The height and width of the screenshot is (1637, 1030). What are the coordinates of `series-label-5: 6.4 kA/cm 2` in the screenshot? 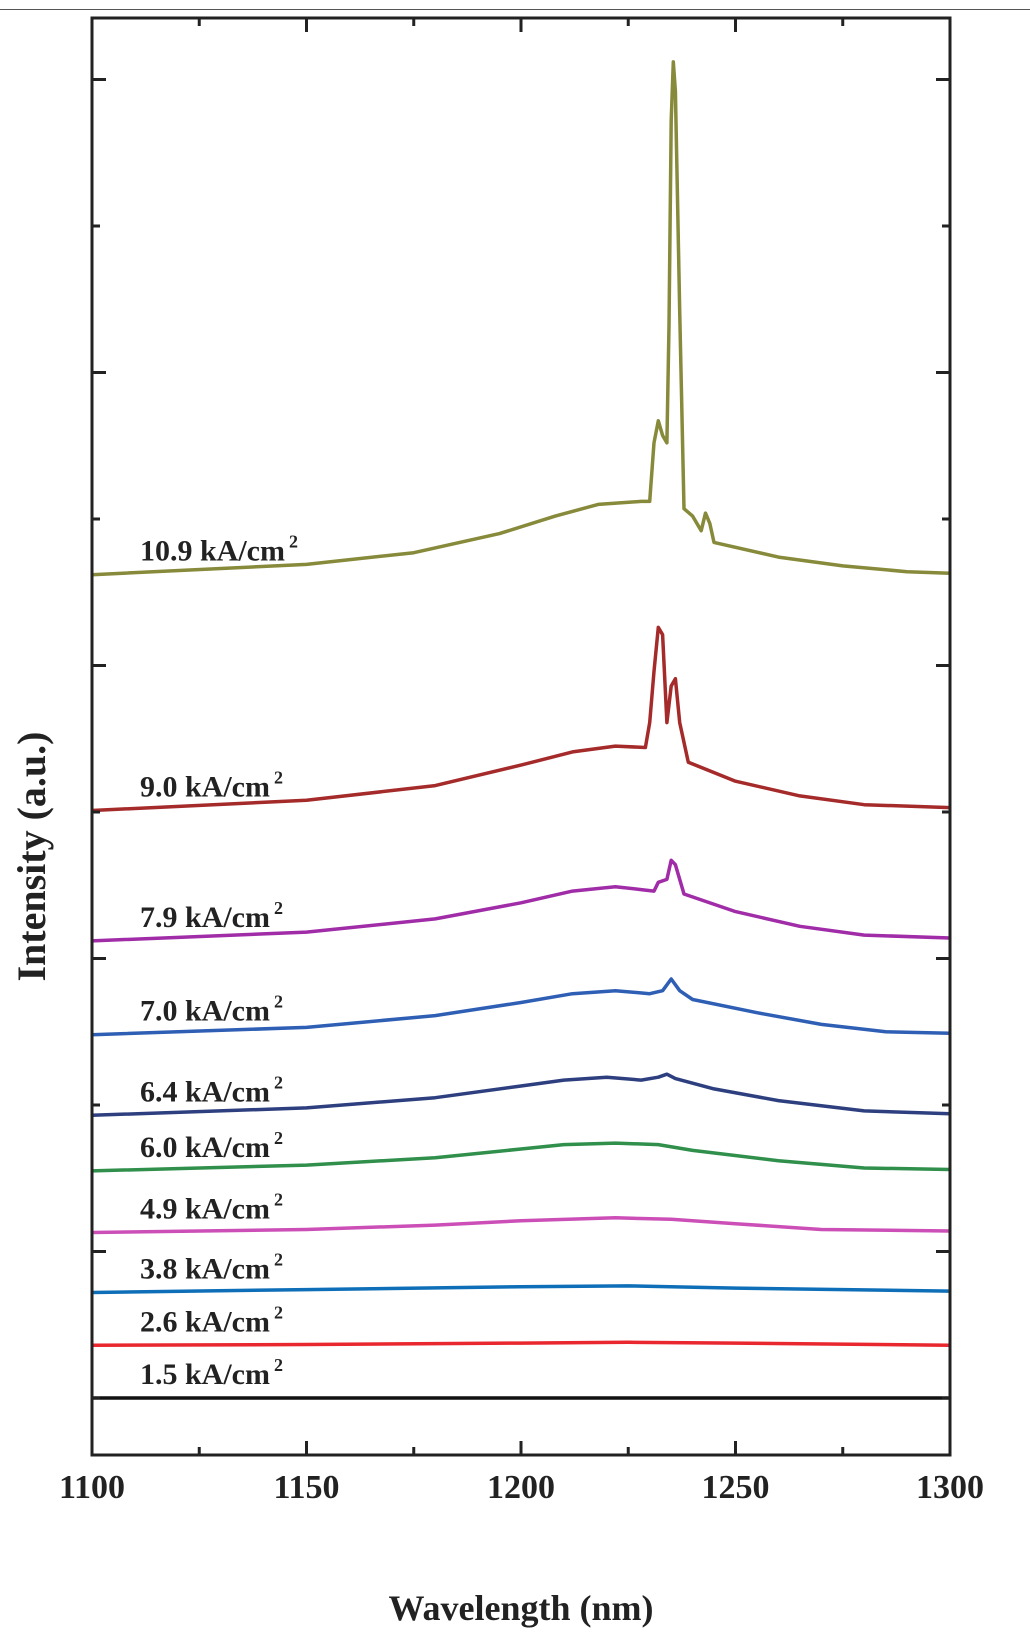 It's located at (211, 1090).